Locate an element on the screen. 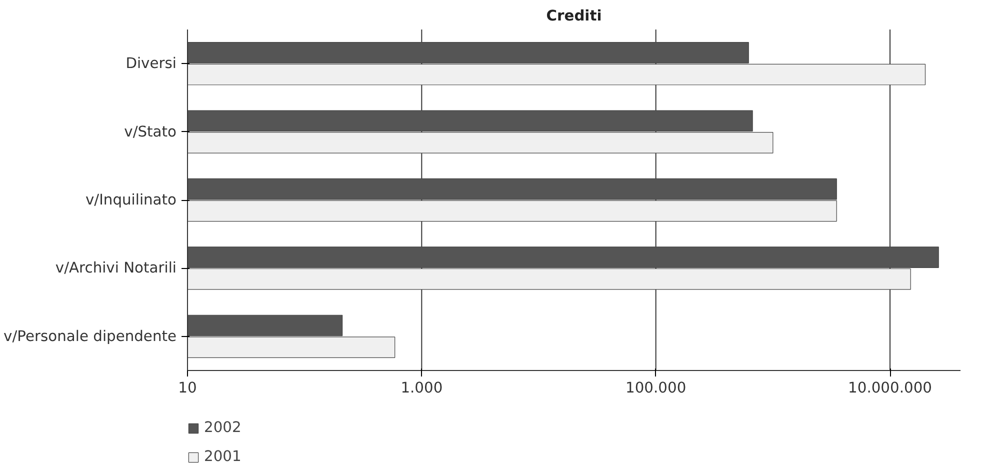  x-tick-label: 100.000 is located at coordinates (656, 388).